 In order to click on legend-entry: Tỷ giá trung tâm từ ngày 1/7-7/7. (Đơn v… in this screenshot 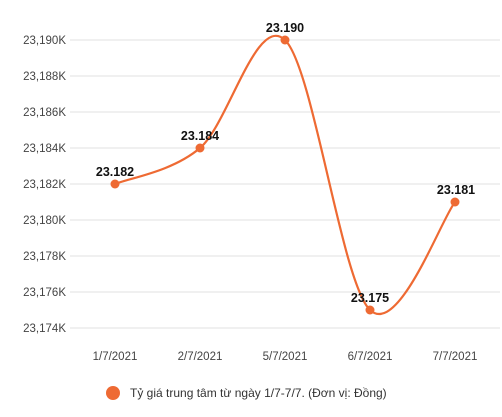, I will do `click(258, 393)`.